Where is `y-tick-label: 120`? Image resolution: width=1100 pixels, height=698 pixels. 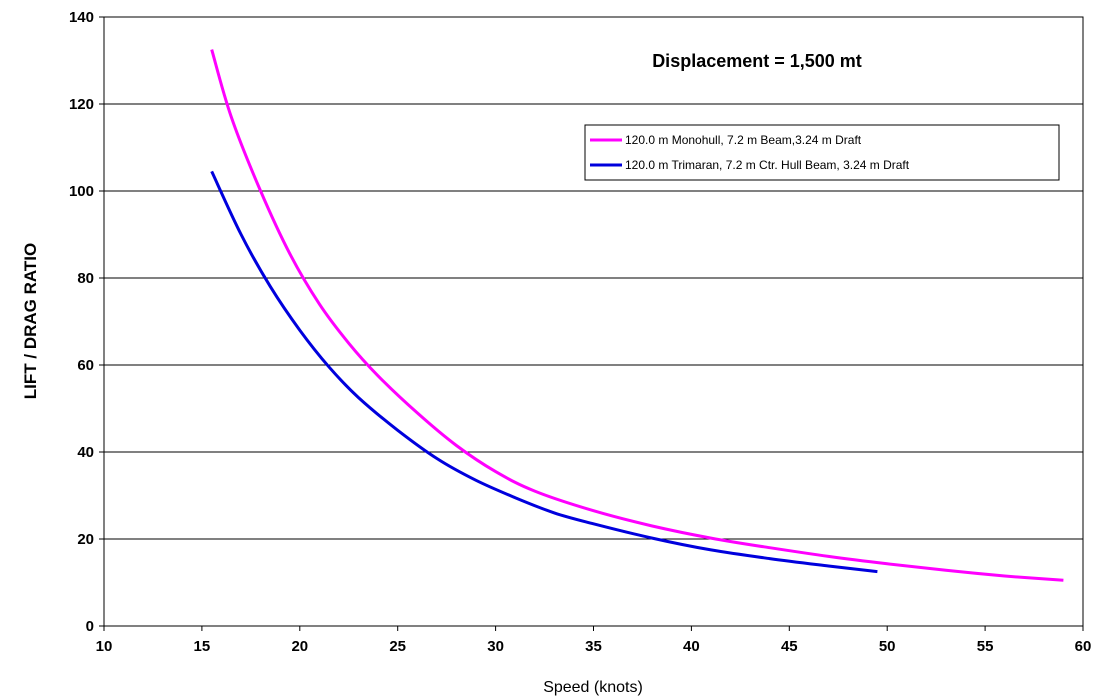
y-tick-label: 120 is located at coordinates (81, 104).